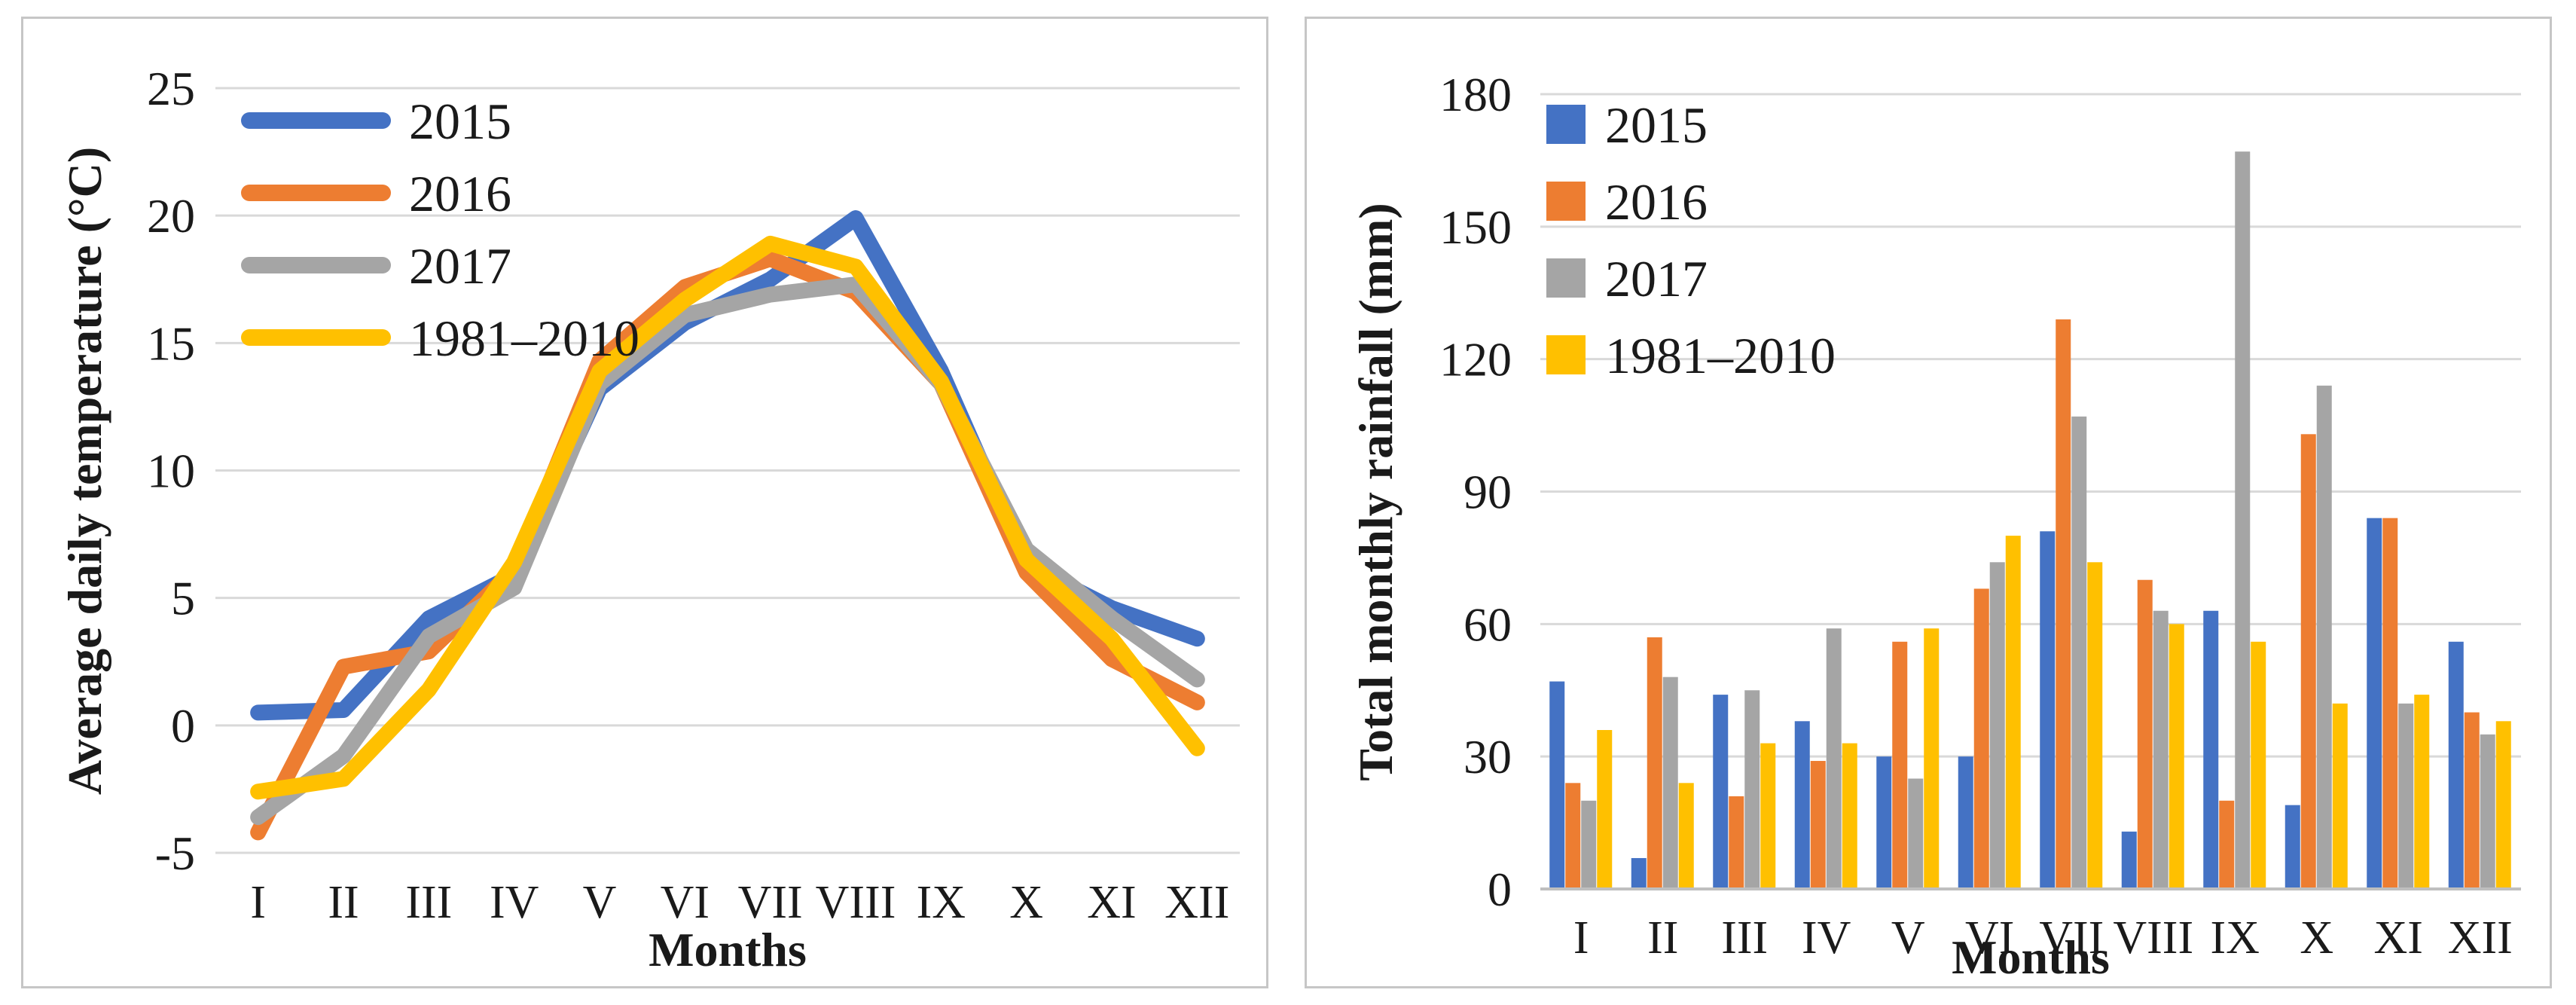 The width and height of the screenshot is (2576, 1005). Describe the element at coordinates (1721, 792) in the screenshot. I see `bar-2015-III` at that location.